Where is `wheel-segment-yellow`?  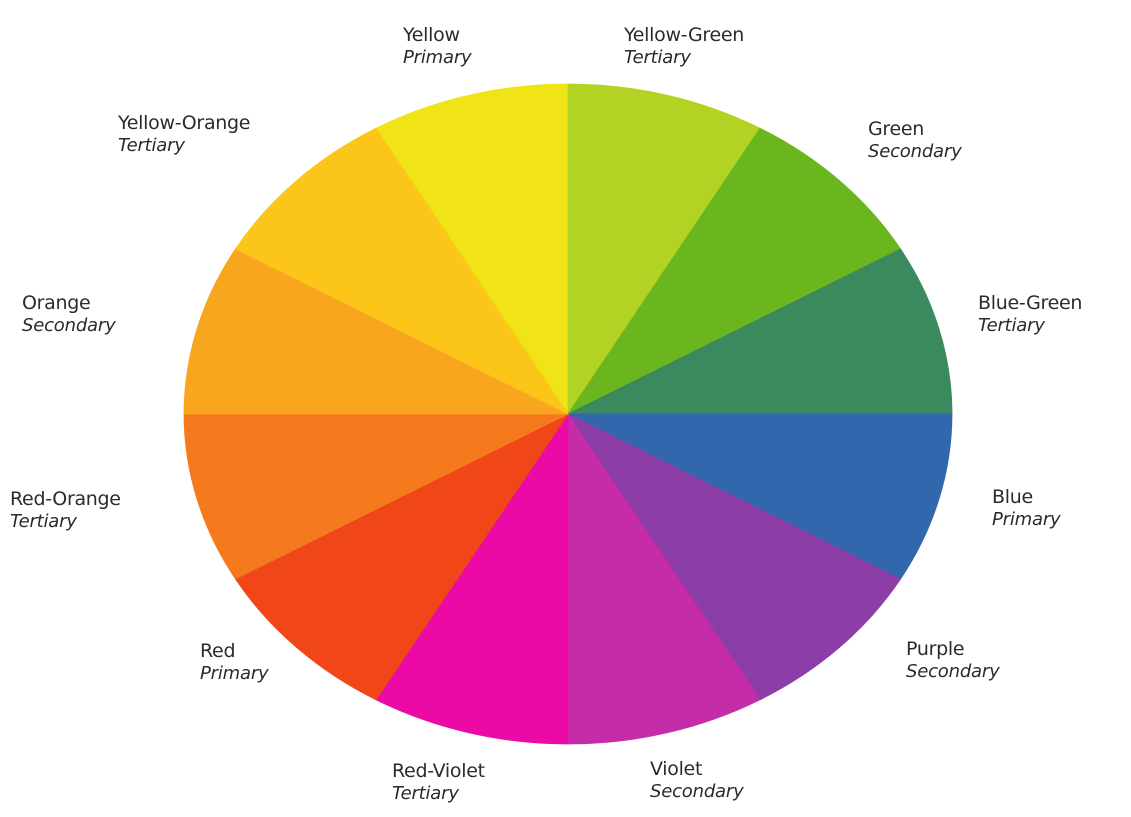 wheel-segment-yellow is located at coordinates (472, 249).